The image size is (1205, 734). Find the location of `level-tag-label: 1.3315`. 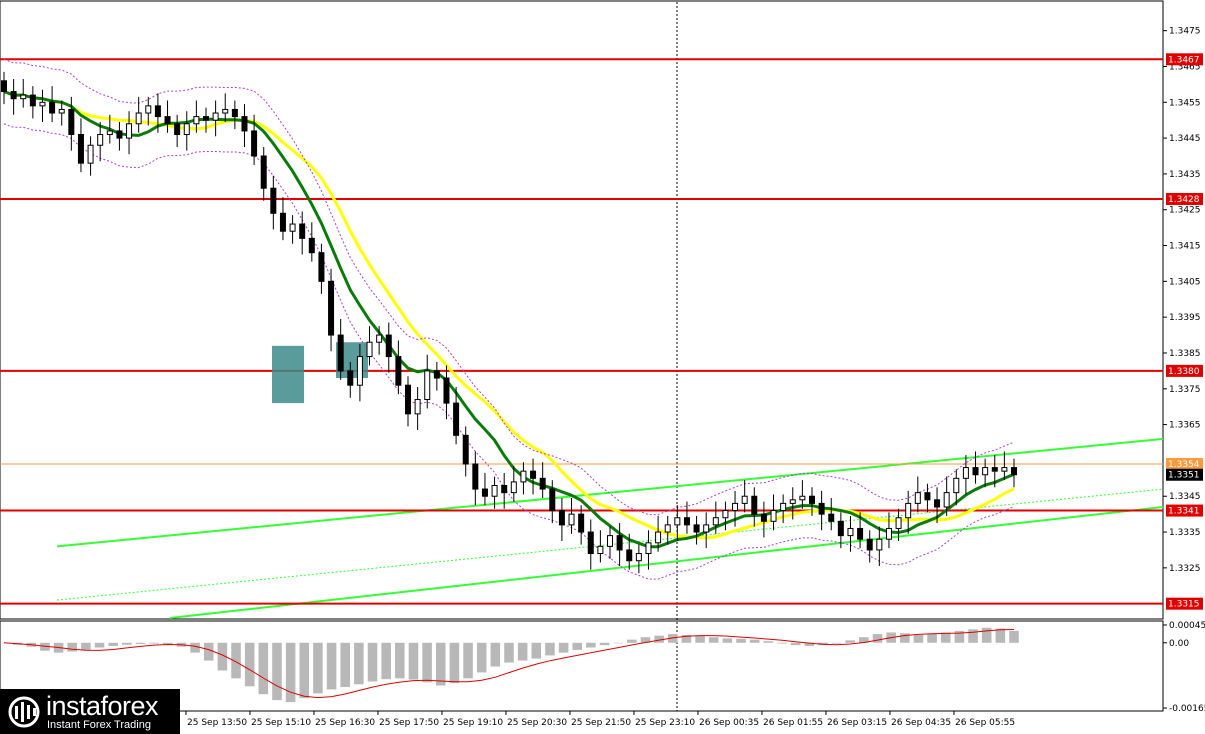

level-tag-label: 1.3315 is located at coordinates (1184, 605).